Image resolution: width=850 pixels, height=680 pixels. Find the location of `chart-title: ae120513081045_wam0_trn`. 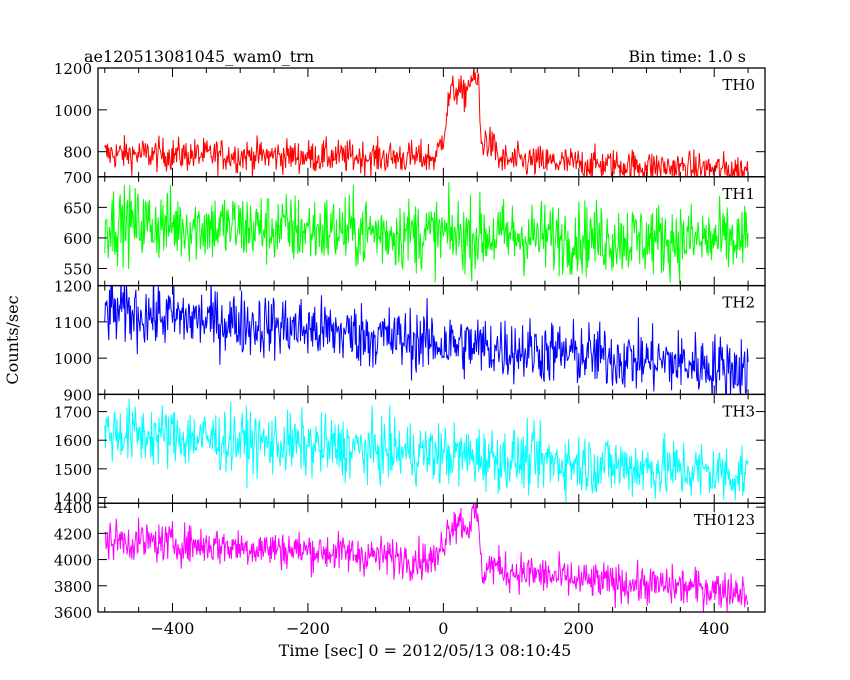

chart-title: ae120513081045_wam0_trn is located at coordinates (199, 56).